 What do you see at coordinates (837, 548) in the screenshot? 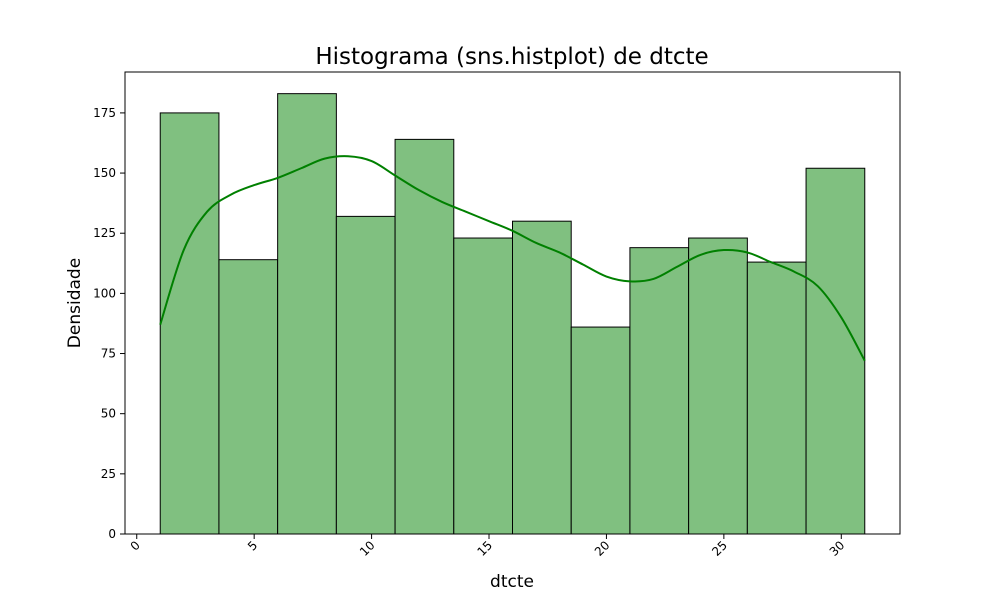
I see `x-tick-label: 30` at bounding box center [837, 548].